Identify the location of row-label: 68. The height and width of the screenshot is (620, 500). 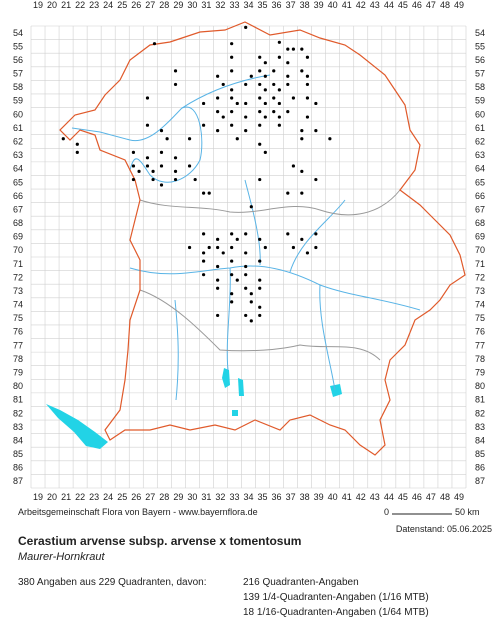
(480, 223).